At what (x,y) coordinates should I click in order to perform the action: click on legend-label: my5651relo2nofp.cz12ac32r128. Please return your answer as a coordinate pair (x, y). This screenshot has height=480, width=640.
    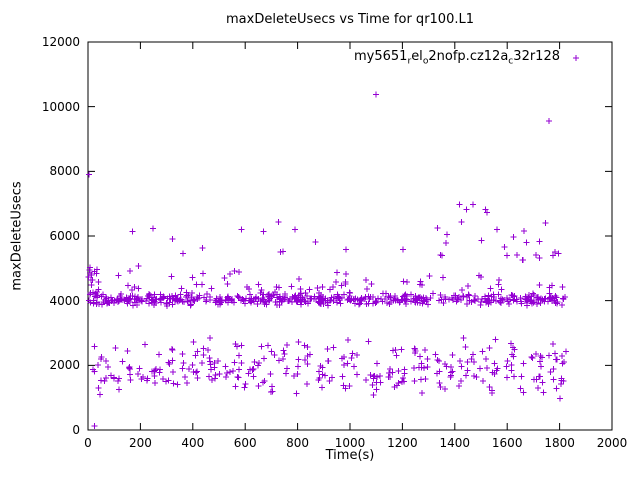
    Looking at the image, I should click on (457, 58).